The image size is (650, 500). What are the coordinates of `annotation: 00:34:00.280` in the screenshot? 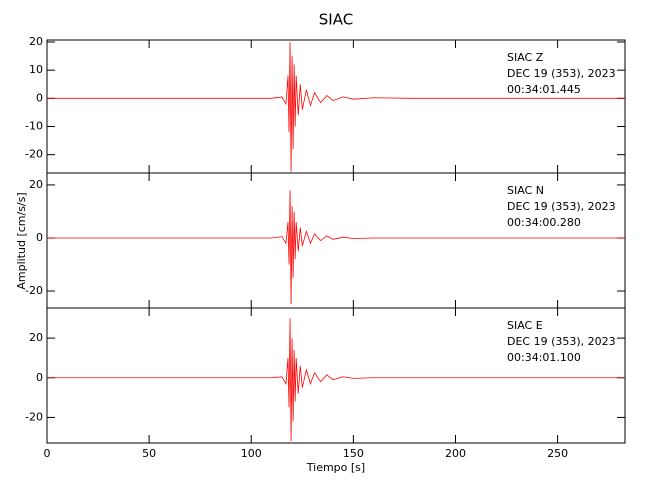 It's located at (544, 222).